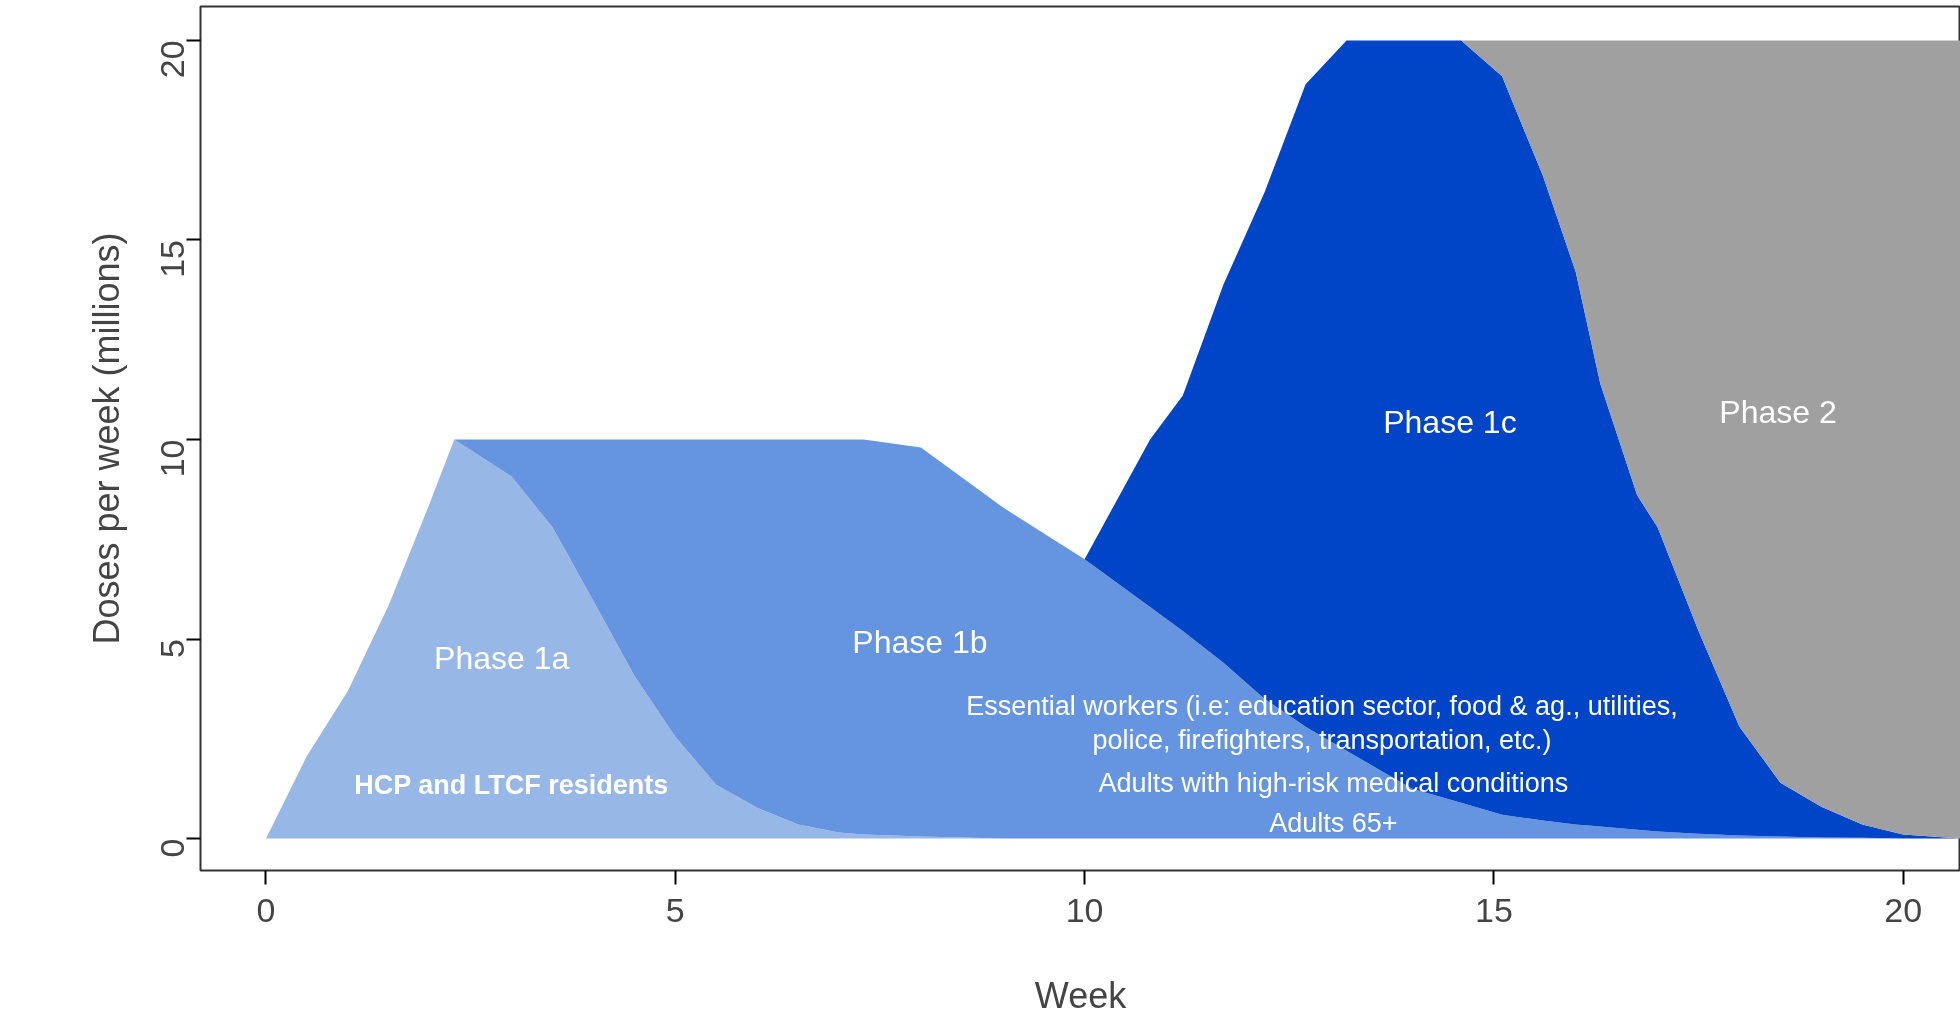  I want to click on y-tick-label: 5, so click(172, 648).